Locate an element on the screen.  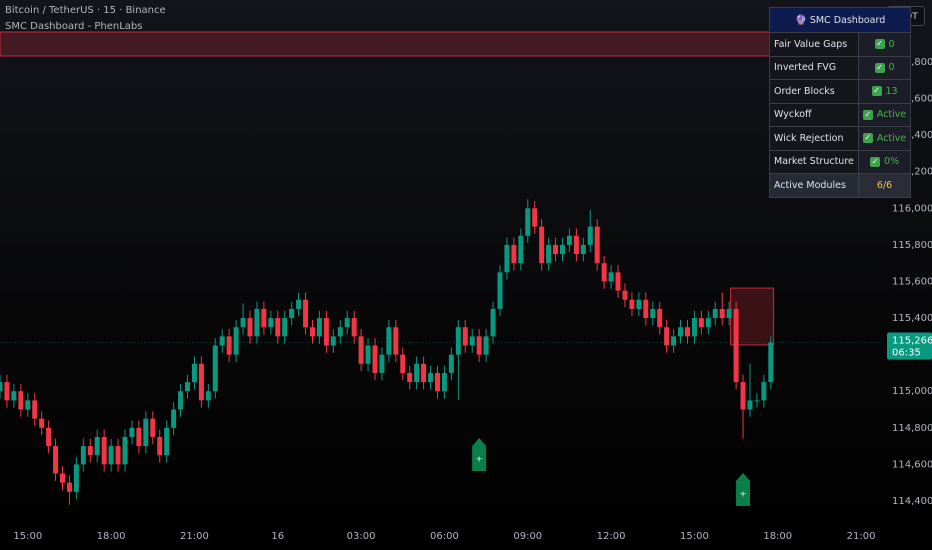
dash-value: 0 is located at coordinates (891, 44).